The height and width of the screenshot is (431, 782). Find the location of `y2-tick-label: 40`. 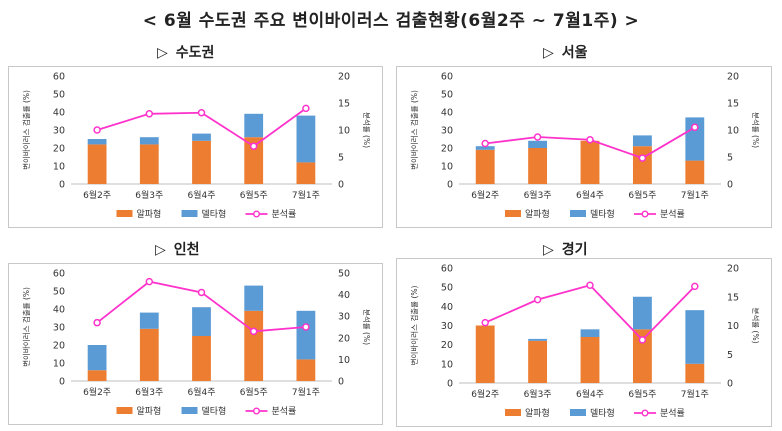

y2-tick-label: 40 is located at coordinates (344, 295).